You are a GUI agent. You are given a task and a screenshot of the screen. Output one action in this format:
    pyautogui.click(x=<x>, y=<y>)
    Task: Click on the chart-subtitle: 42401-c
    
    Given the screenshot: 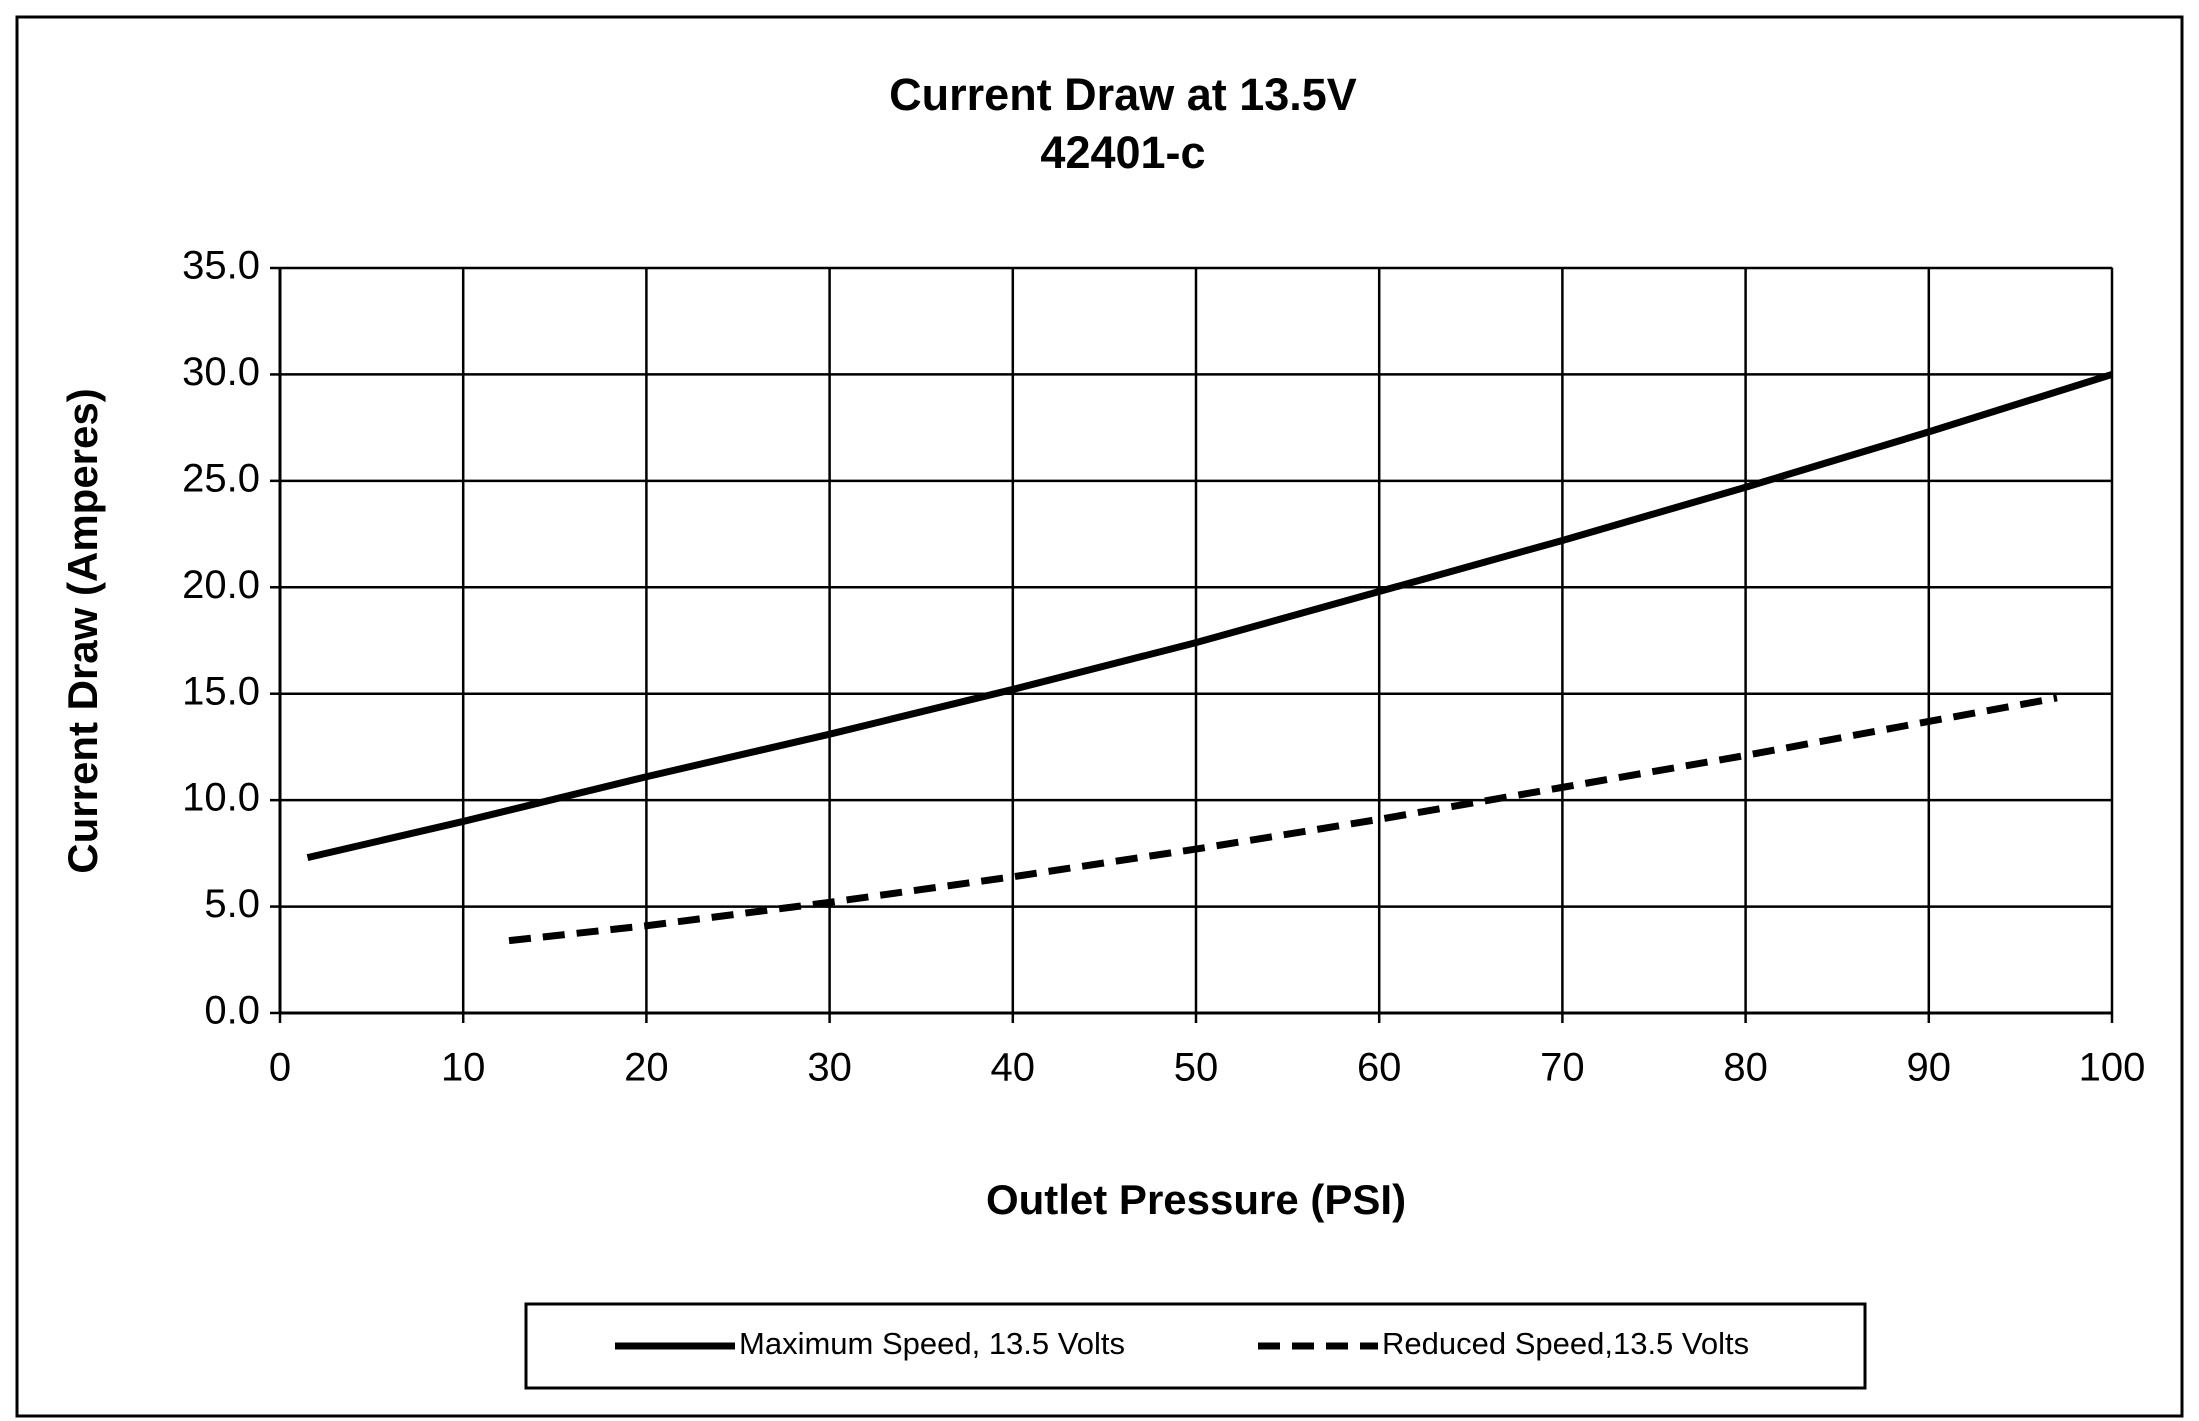 What is the action you would take?
    pyautogui.click(x=1122, y=152)
    